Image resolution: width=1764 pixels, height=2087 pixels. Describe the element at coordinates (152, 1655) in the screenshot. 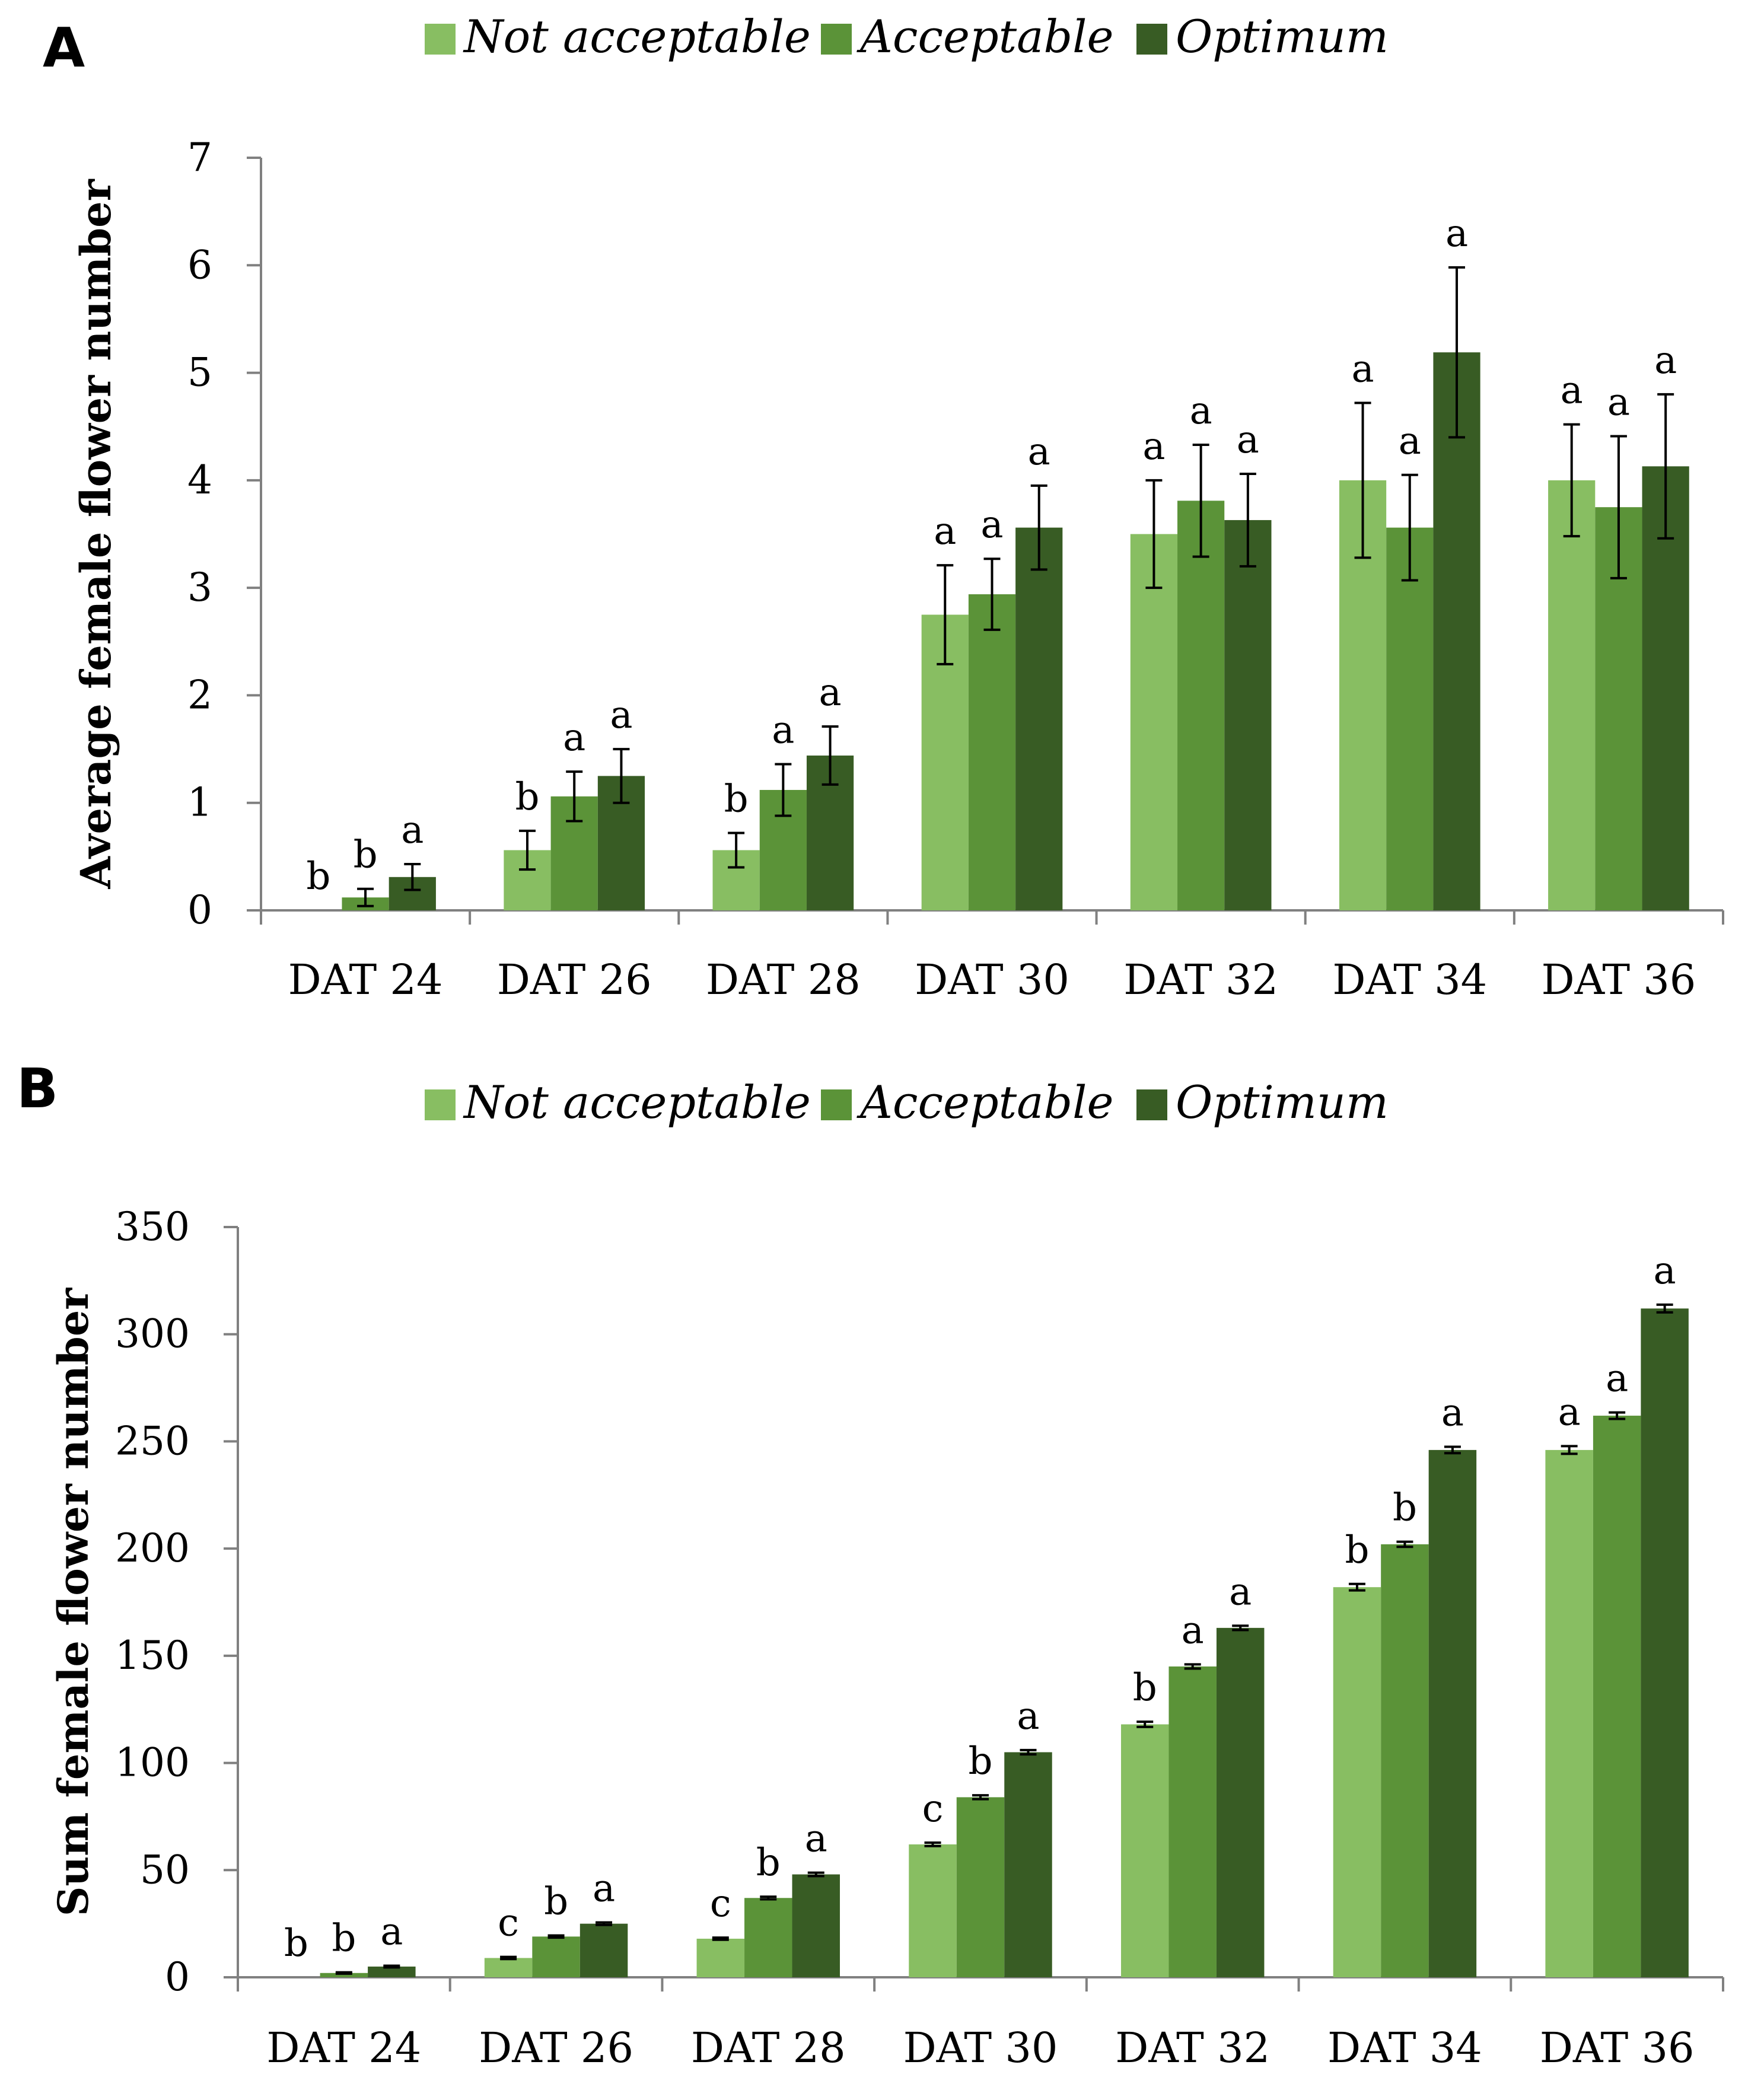

I see `y-tick-label: 150` at that location.